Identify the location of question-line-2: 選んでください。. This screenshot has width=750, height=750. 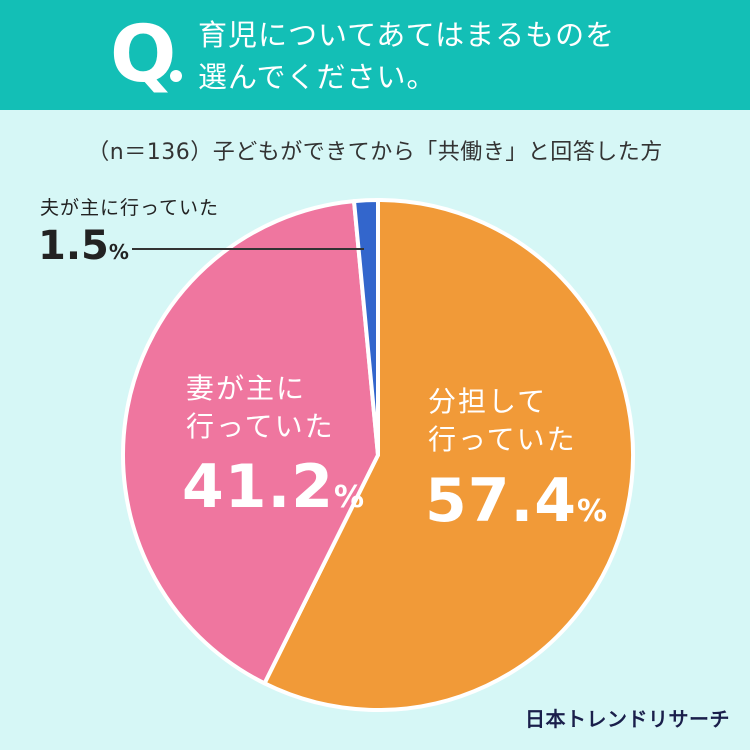
(317, 77).